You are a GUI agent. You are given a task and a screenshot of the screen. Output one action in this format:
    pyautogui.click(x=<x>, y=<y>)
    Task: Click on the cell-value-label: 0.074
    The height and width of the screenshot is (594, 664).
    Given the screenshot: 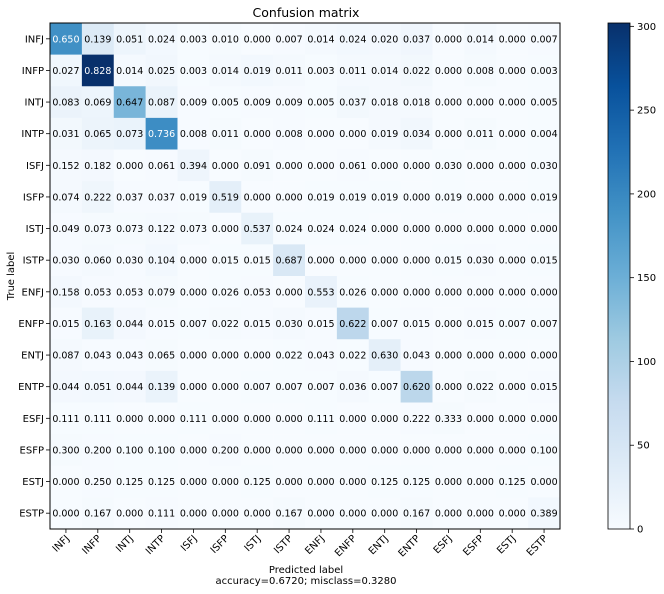 What is the action you would take?
    pyautogui.click(x=65, y=197)
    